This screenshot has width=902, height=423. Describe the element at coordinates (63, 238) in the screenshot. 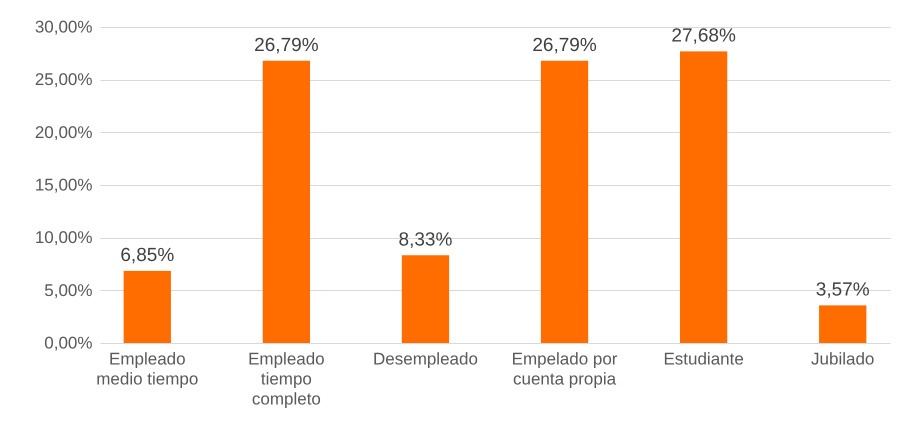

I see `y-tick-label: 10,00%` at that location.